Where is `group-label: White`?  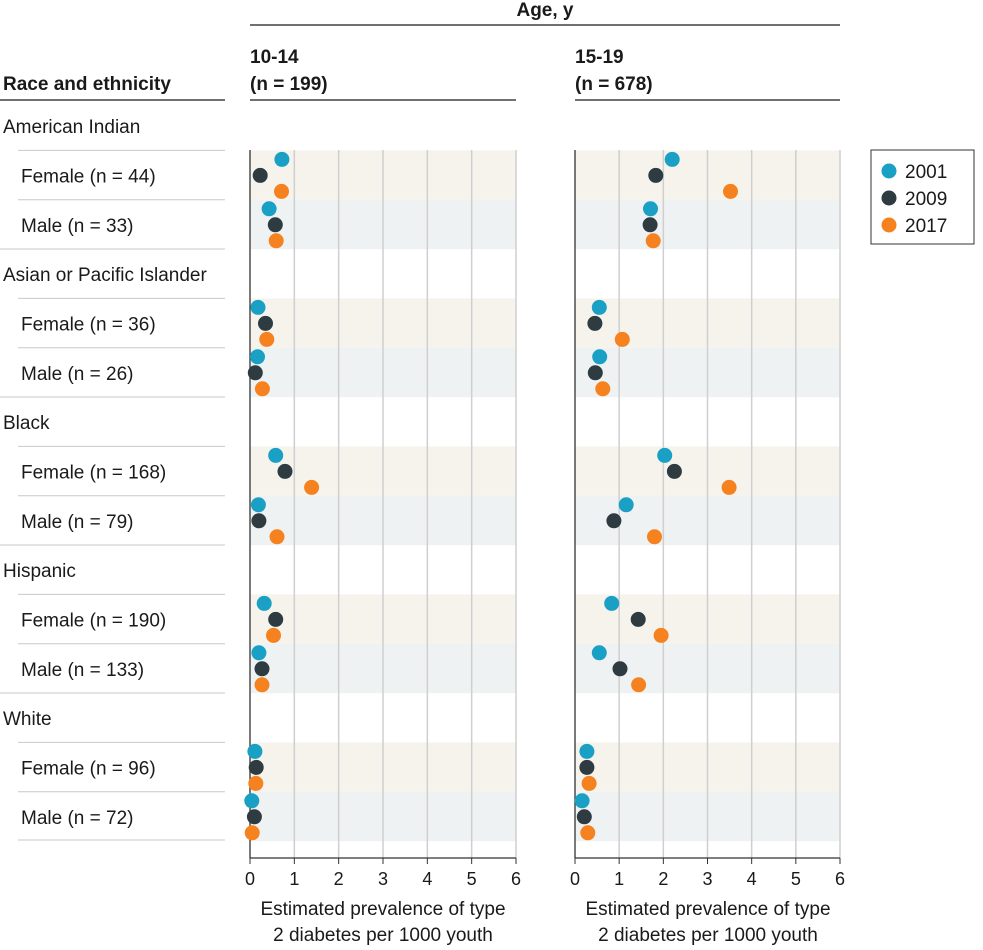
group-label: White is located at coordinates (27, 719).